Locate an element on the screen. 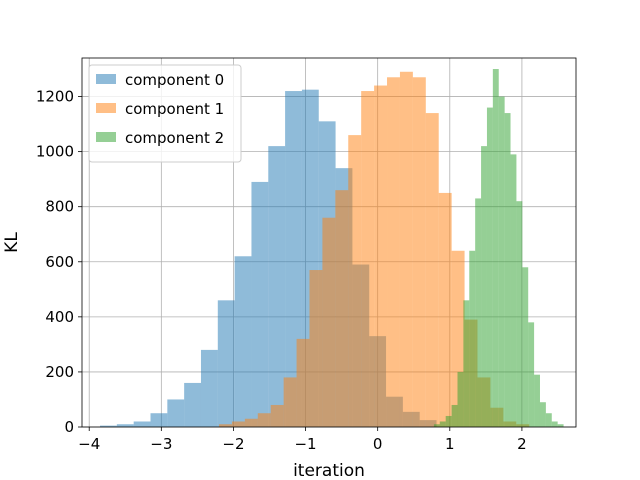  y-tick-label: 200 is located at coordinates (59, 372).